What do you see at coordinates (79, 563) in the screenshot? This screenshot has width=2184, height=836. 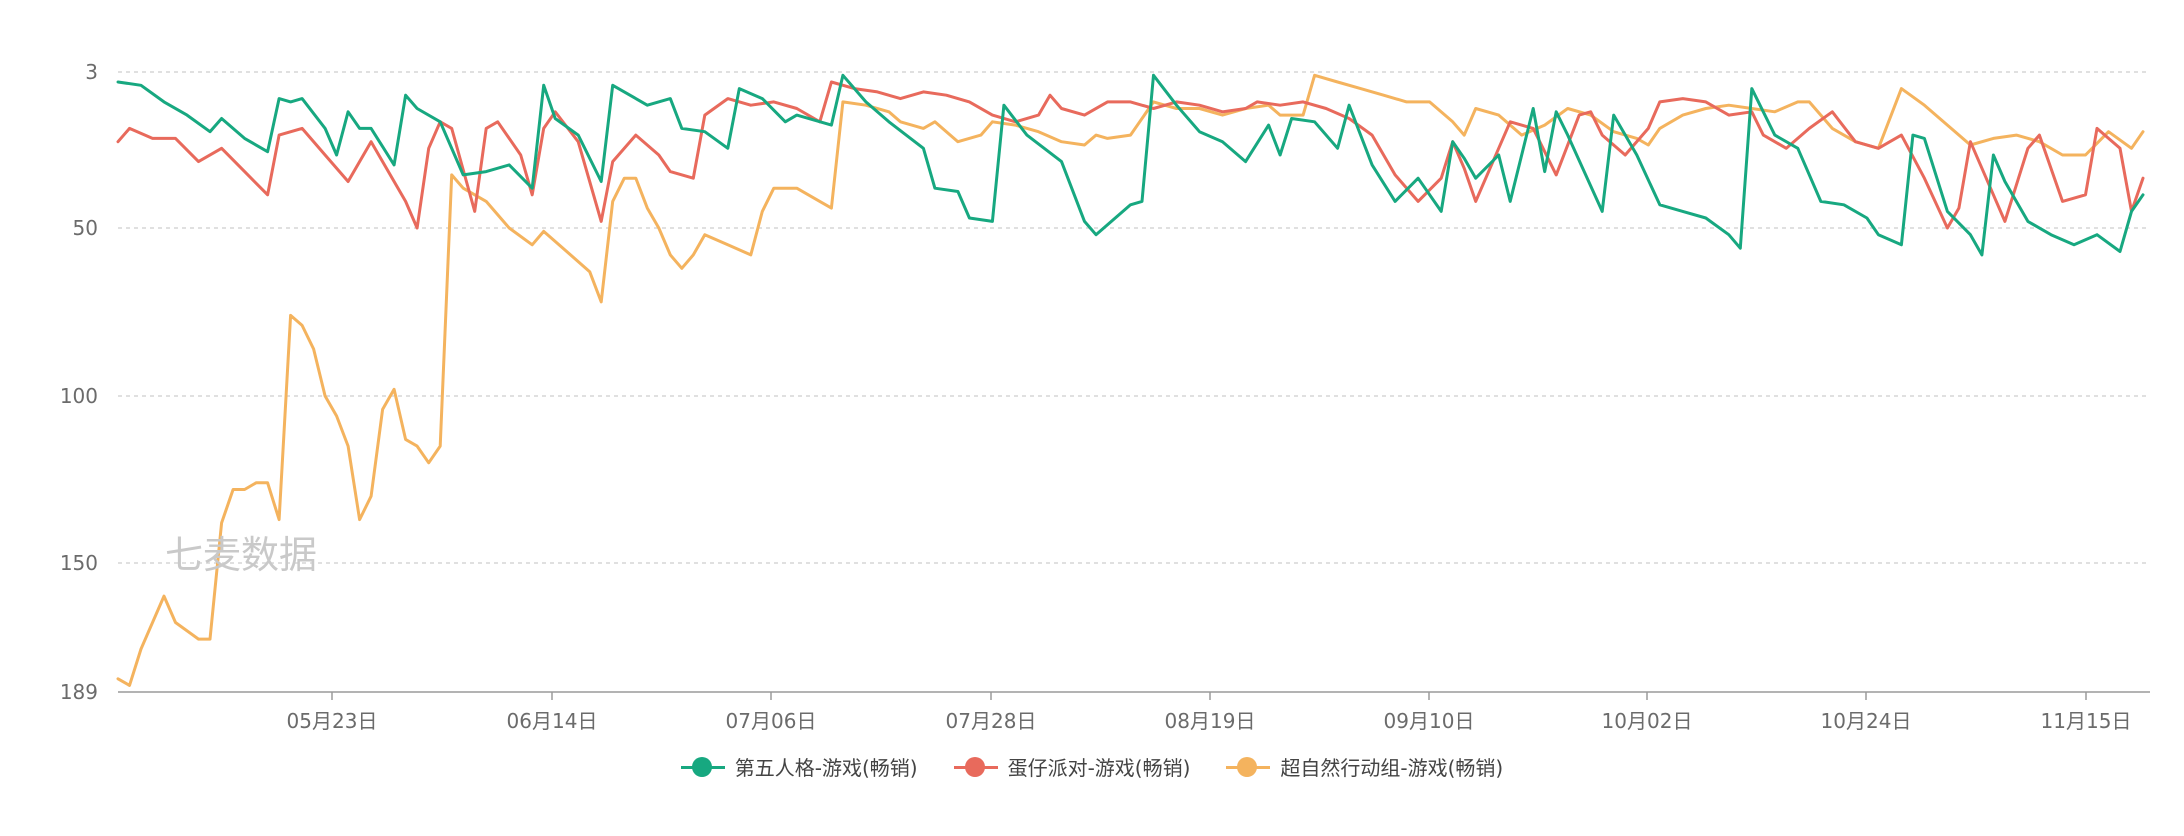 I see `y-tick-label: 150` at bounding box center [79, 563].